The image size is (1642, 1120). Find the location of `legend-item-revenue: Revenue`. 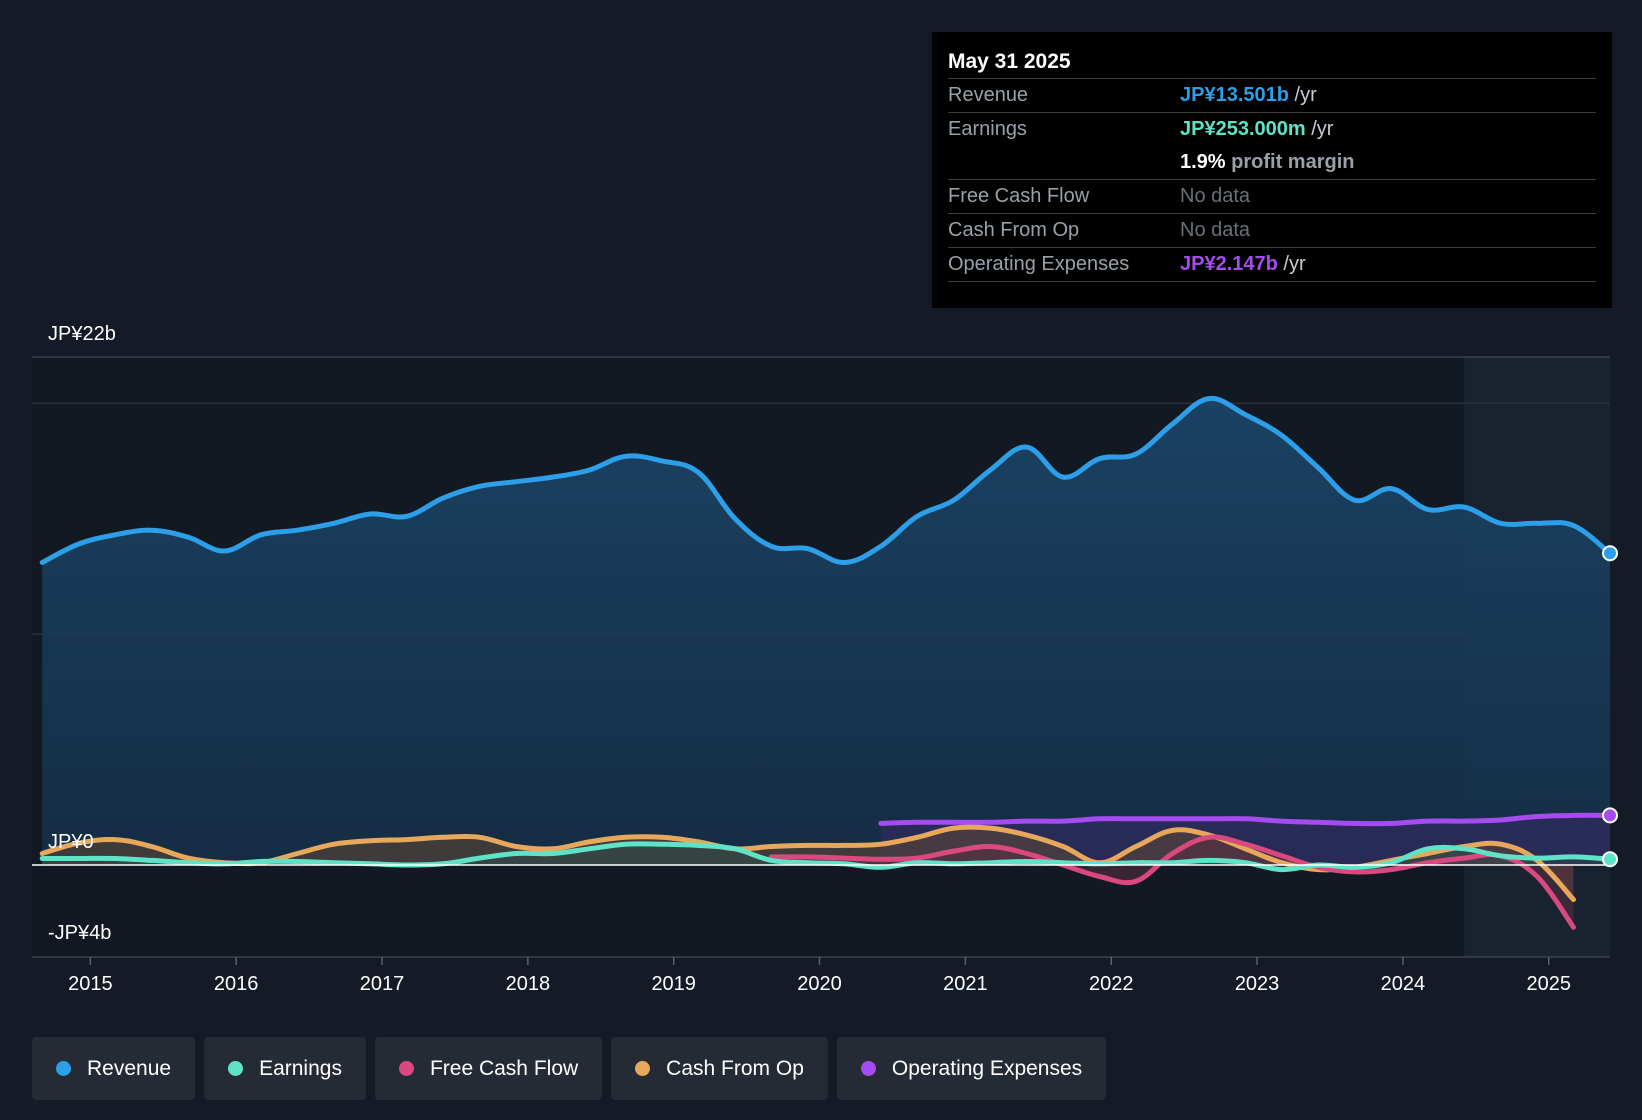

legend-item-revenue: Revenue is located at coordinates (114, 1068).